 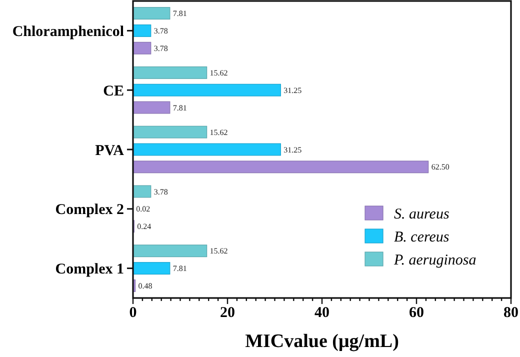 What do you see at coordinates (511, 313) in the screenshot?
I see `x-tick-label: 80` at bounding box center [511, 313].